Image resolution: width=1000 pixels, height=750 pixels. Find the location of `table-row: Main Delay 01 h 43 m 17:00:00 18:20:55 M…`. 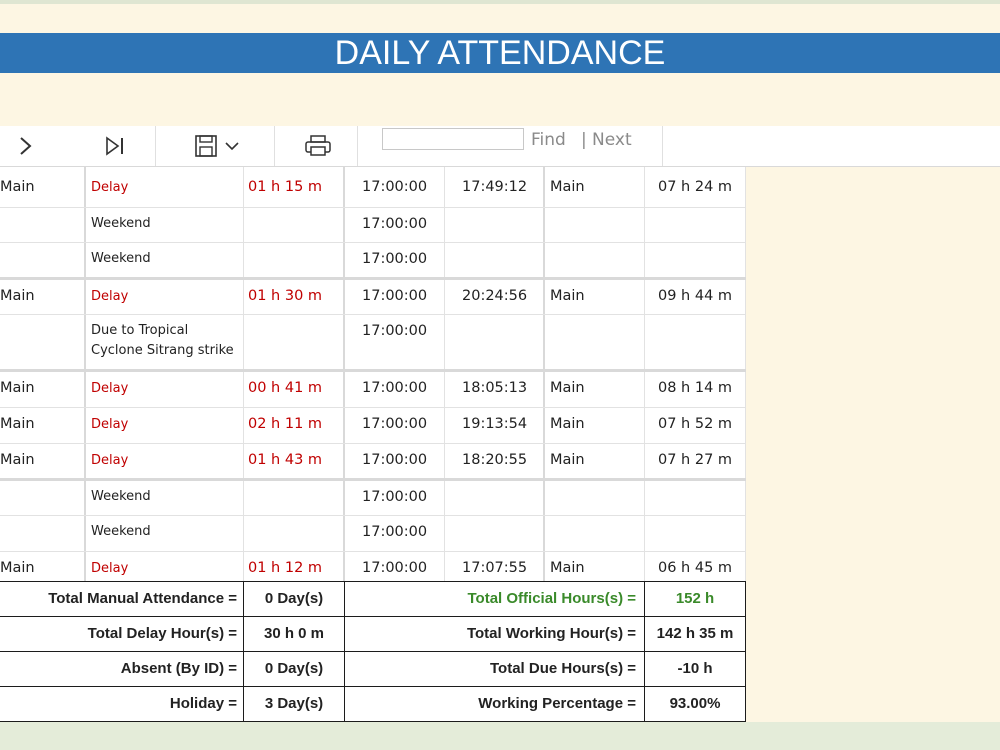

table-row: Main Delay 01 h 43 m 17:00:00 18:20:55 M… is located at coordinates (373, 462).